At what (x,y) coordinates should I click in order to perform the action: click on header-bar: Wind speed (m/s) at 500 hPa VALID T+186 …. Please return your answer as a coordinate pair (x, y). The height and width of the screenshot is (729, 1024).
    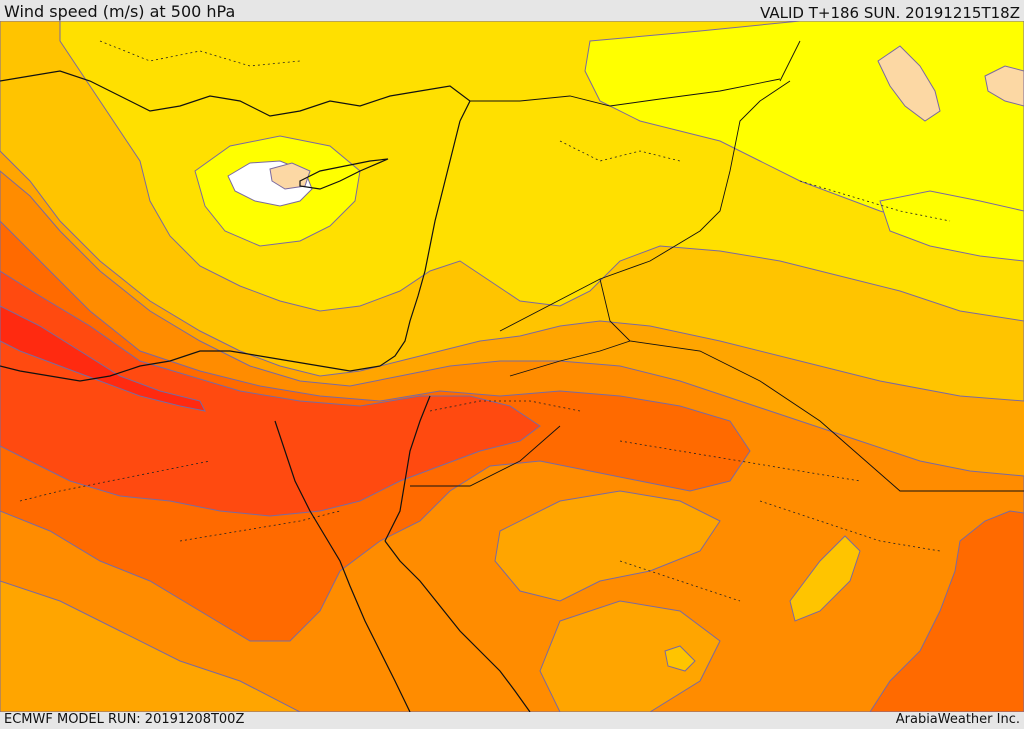
    Looking at the image, I should click on (512, 11).